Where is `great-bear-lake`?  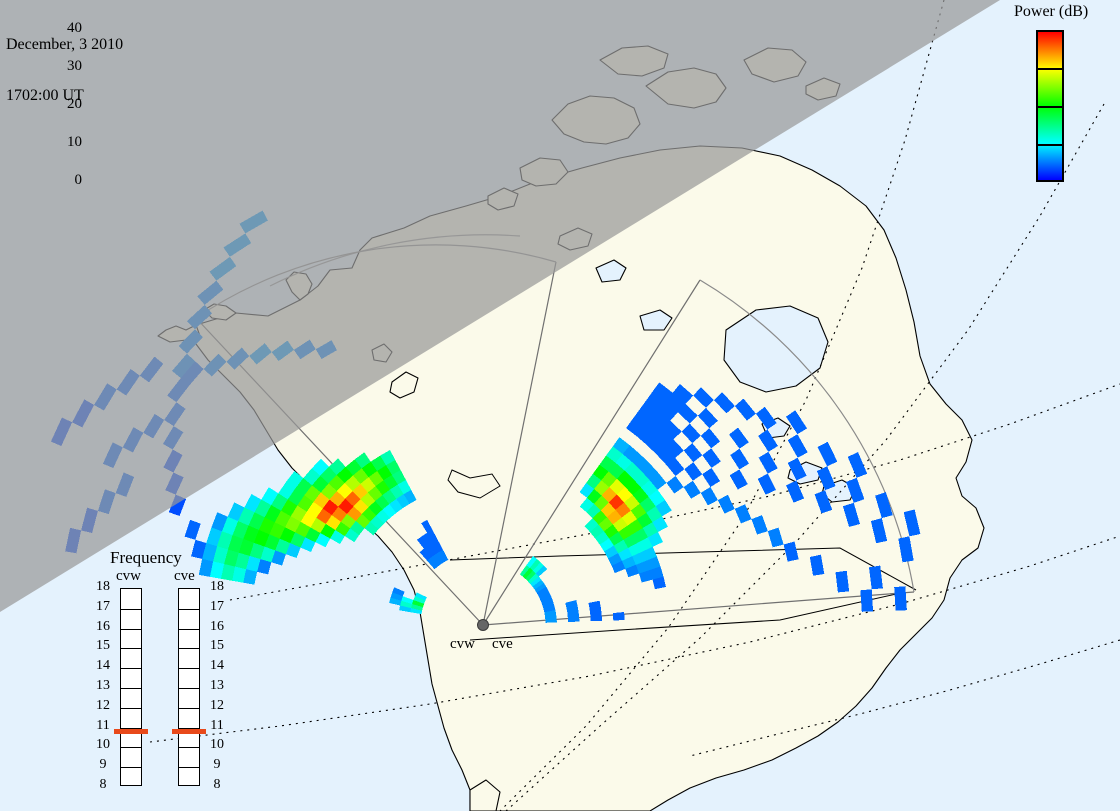
great-bear-lake is located at coordinates (611, 271).